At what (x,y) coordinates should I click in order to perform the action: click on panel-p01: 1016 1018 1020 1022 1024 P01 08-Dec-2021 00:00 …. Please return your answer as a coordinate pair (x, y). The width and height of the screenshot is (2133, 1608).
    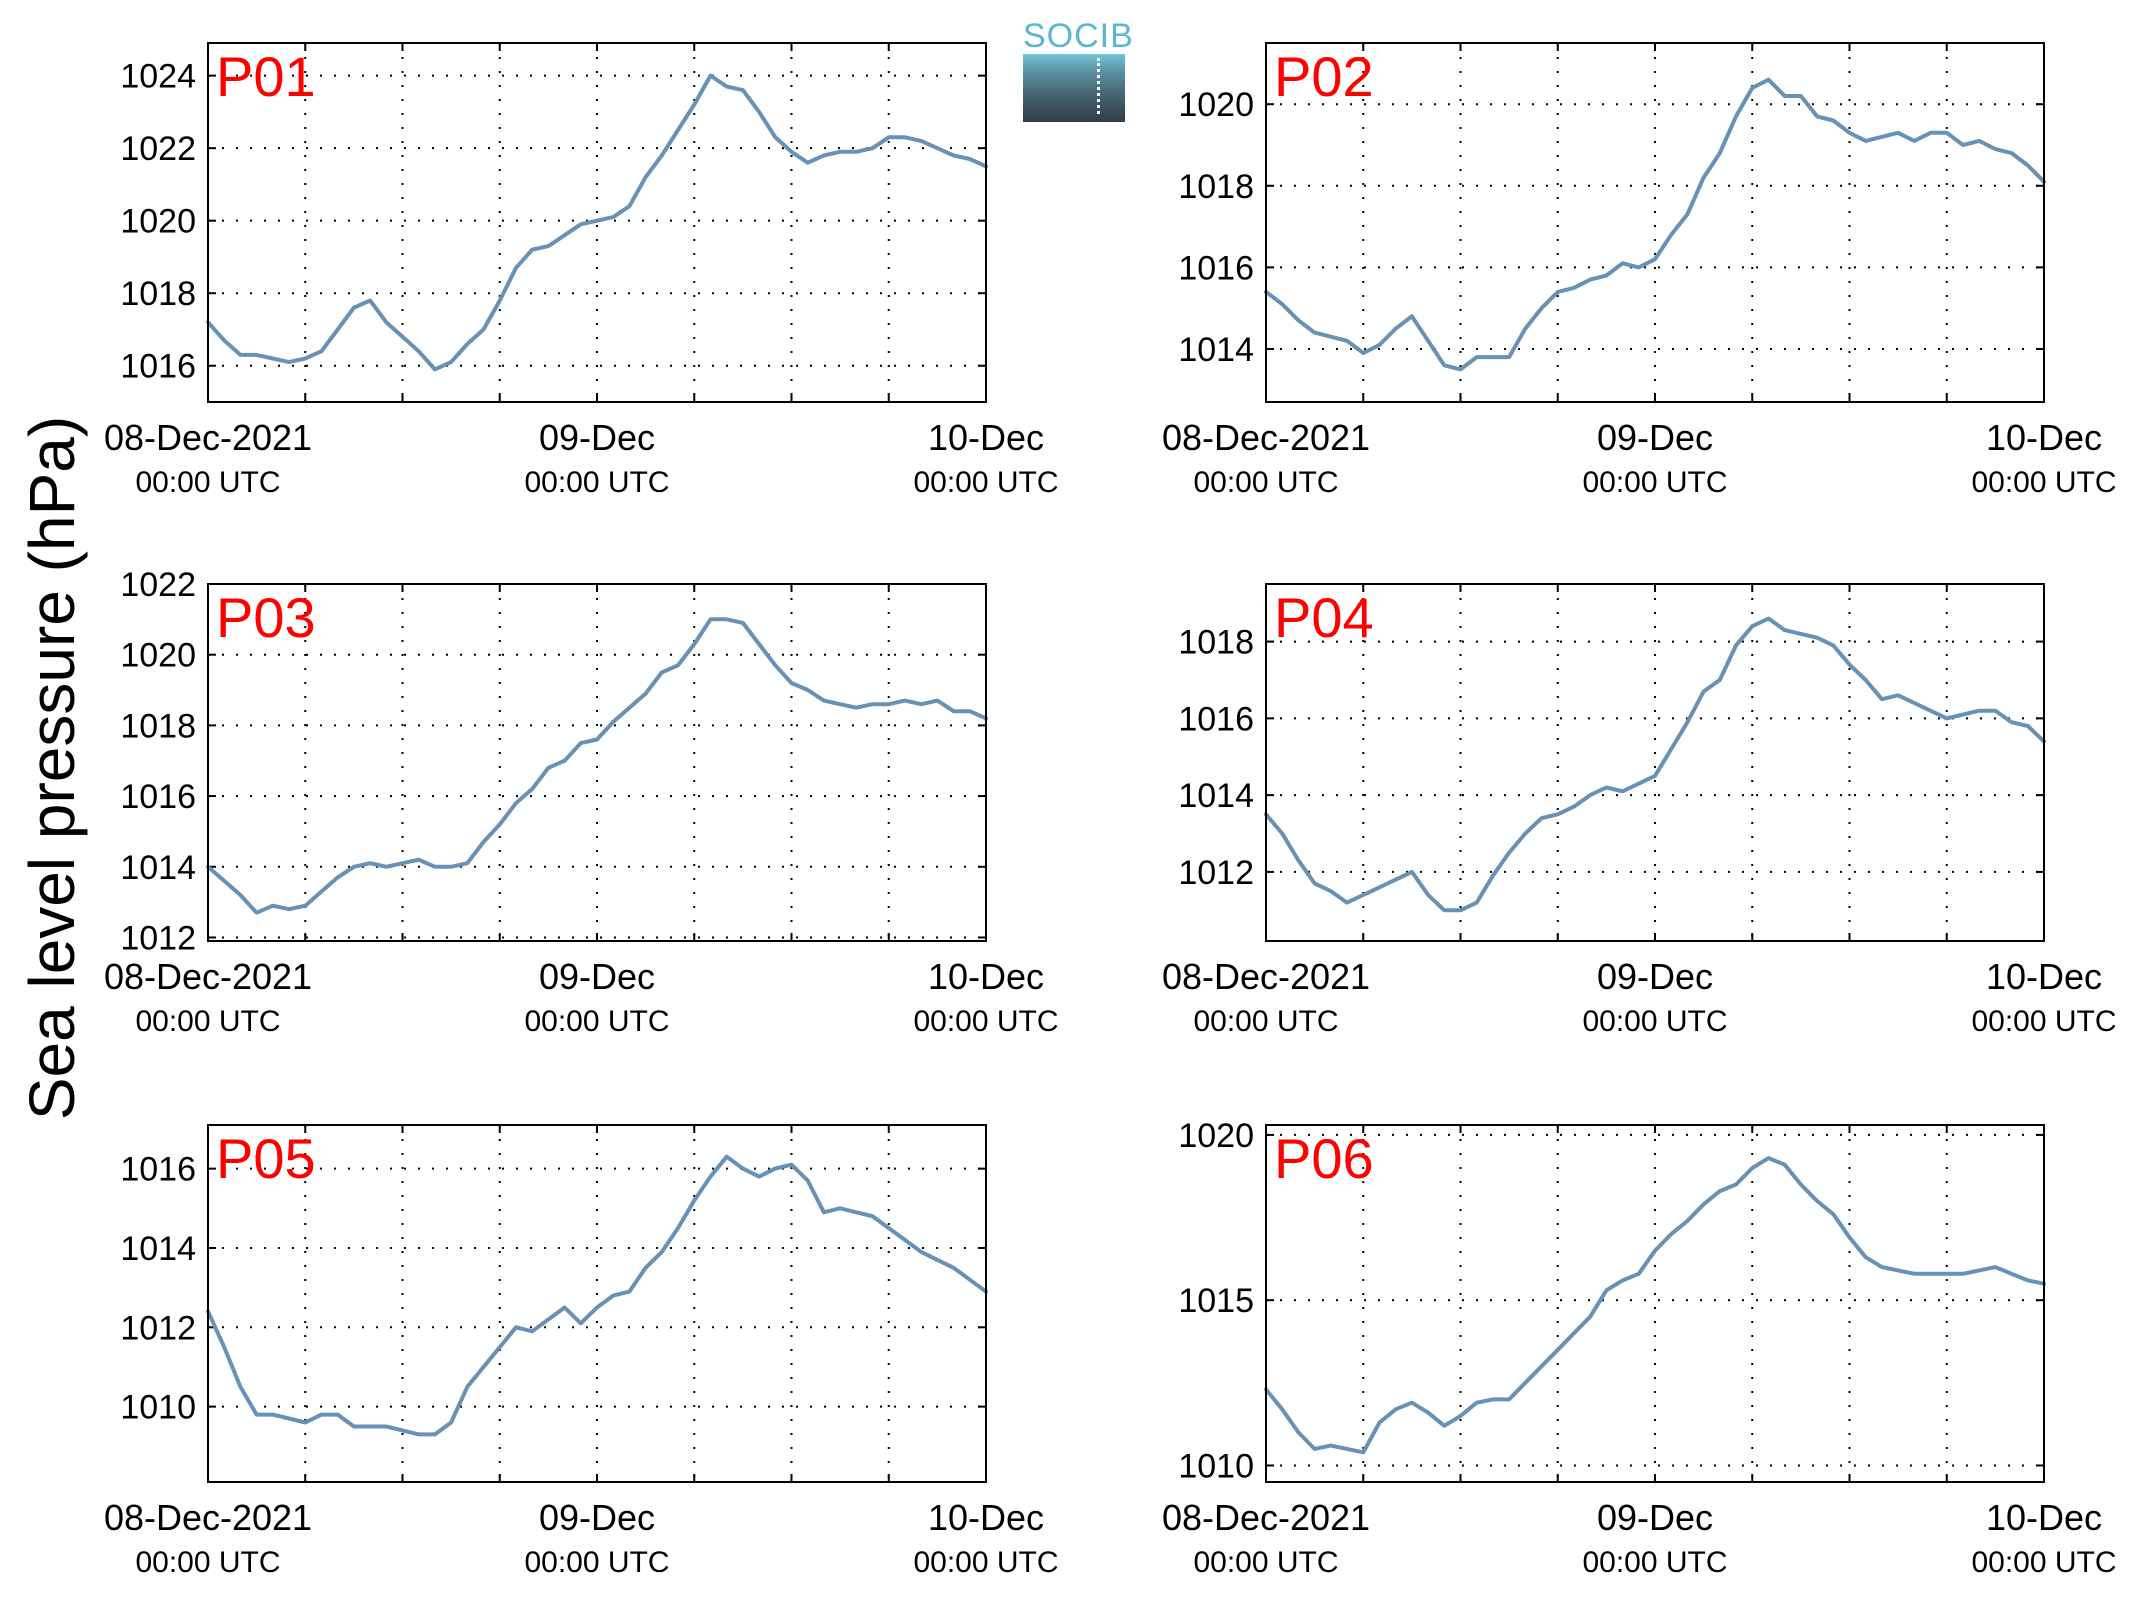
    Looking at the image, I should click on (581, 270).